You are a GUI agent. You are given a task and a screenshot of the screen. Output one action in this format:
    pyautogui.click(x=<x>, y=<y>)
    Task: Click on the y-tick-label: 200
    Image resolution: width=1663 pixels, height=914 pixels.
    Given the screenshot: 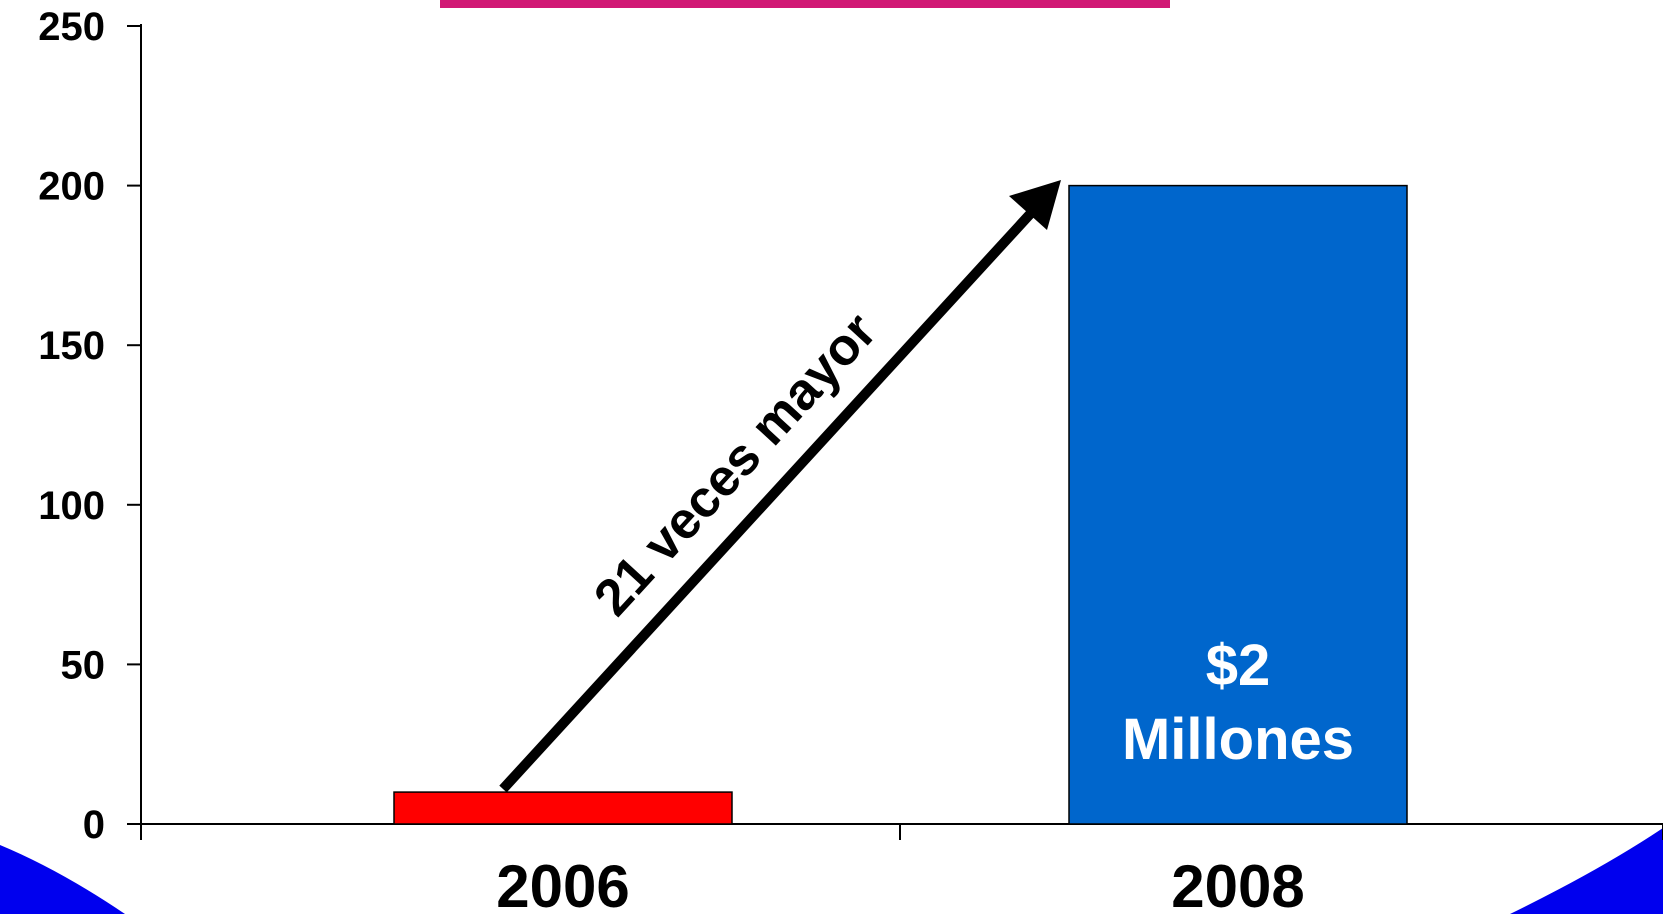 What is the action you would take?
    pyautogui.click(x=71, y=187)
    